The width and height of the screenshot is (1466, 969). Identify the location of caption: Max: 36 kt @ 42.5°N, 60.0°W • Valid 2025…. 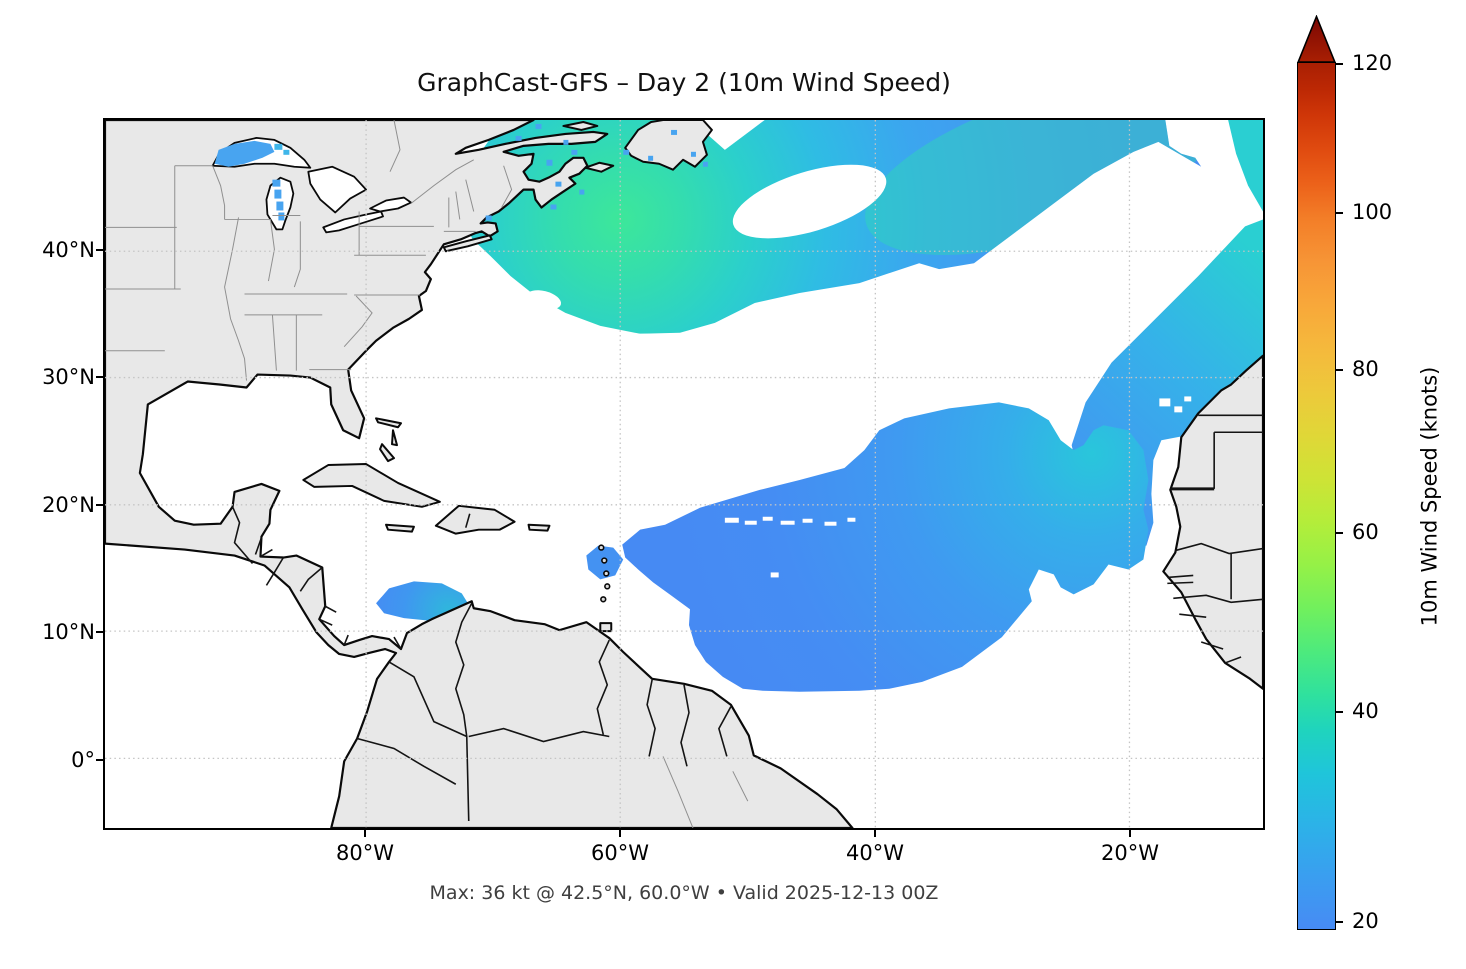
(684, 893).